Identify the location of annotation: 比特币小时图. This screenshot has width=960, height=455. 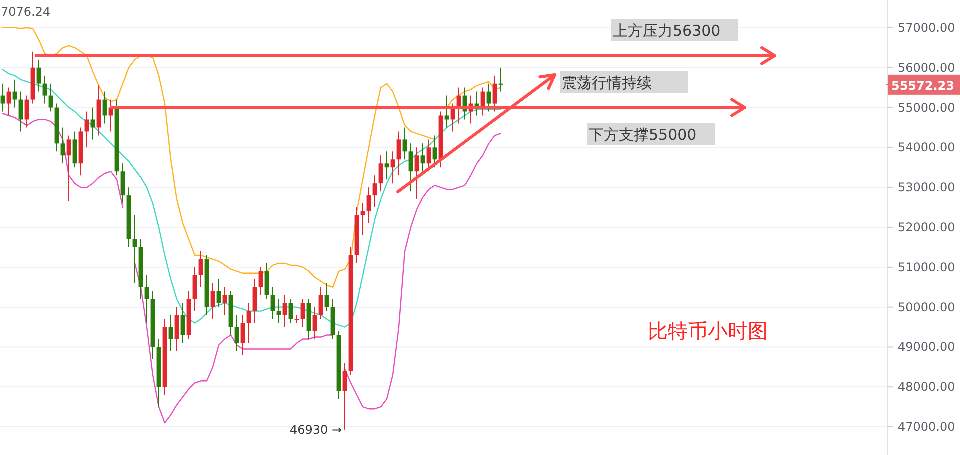
(708, 331).